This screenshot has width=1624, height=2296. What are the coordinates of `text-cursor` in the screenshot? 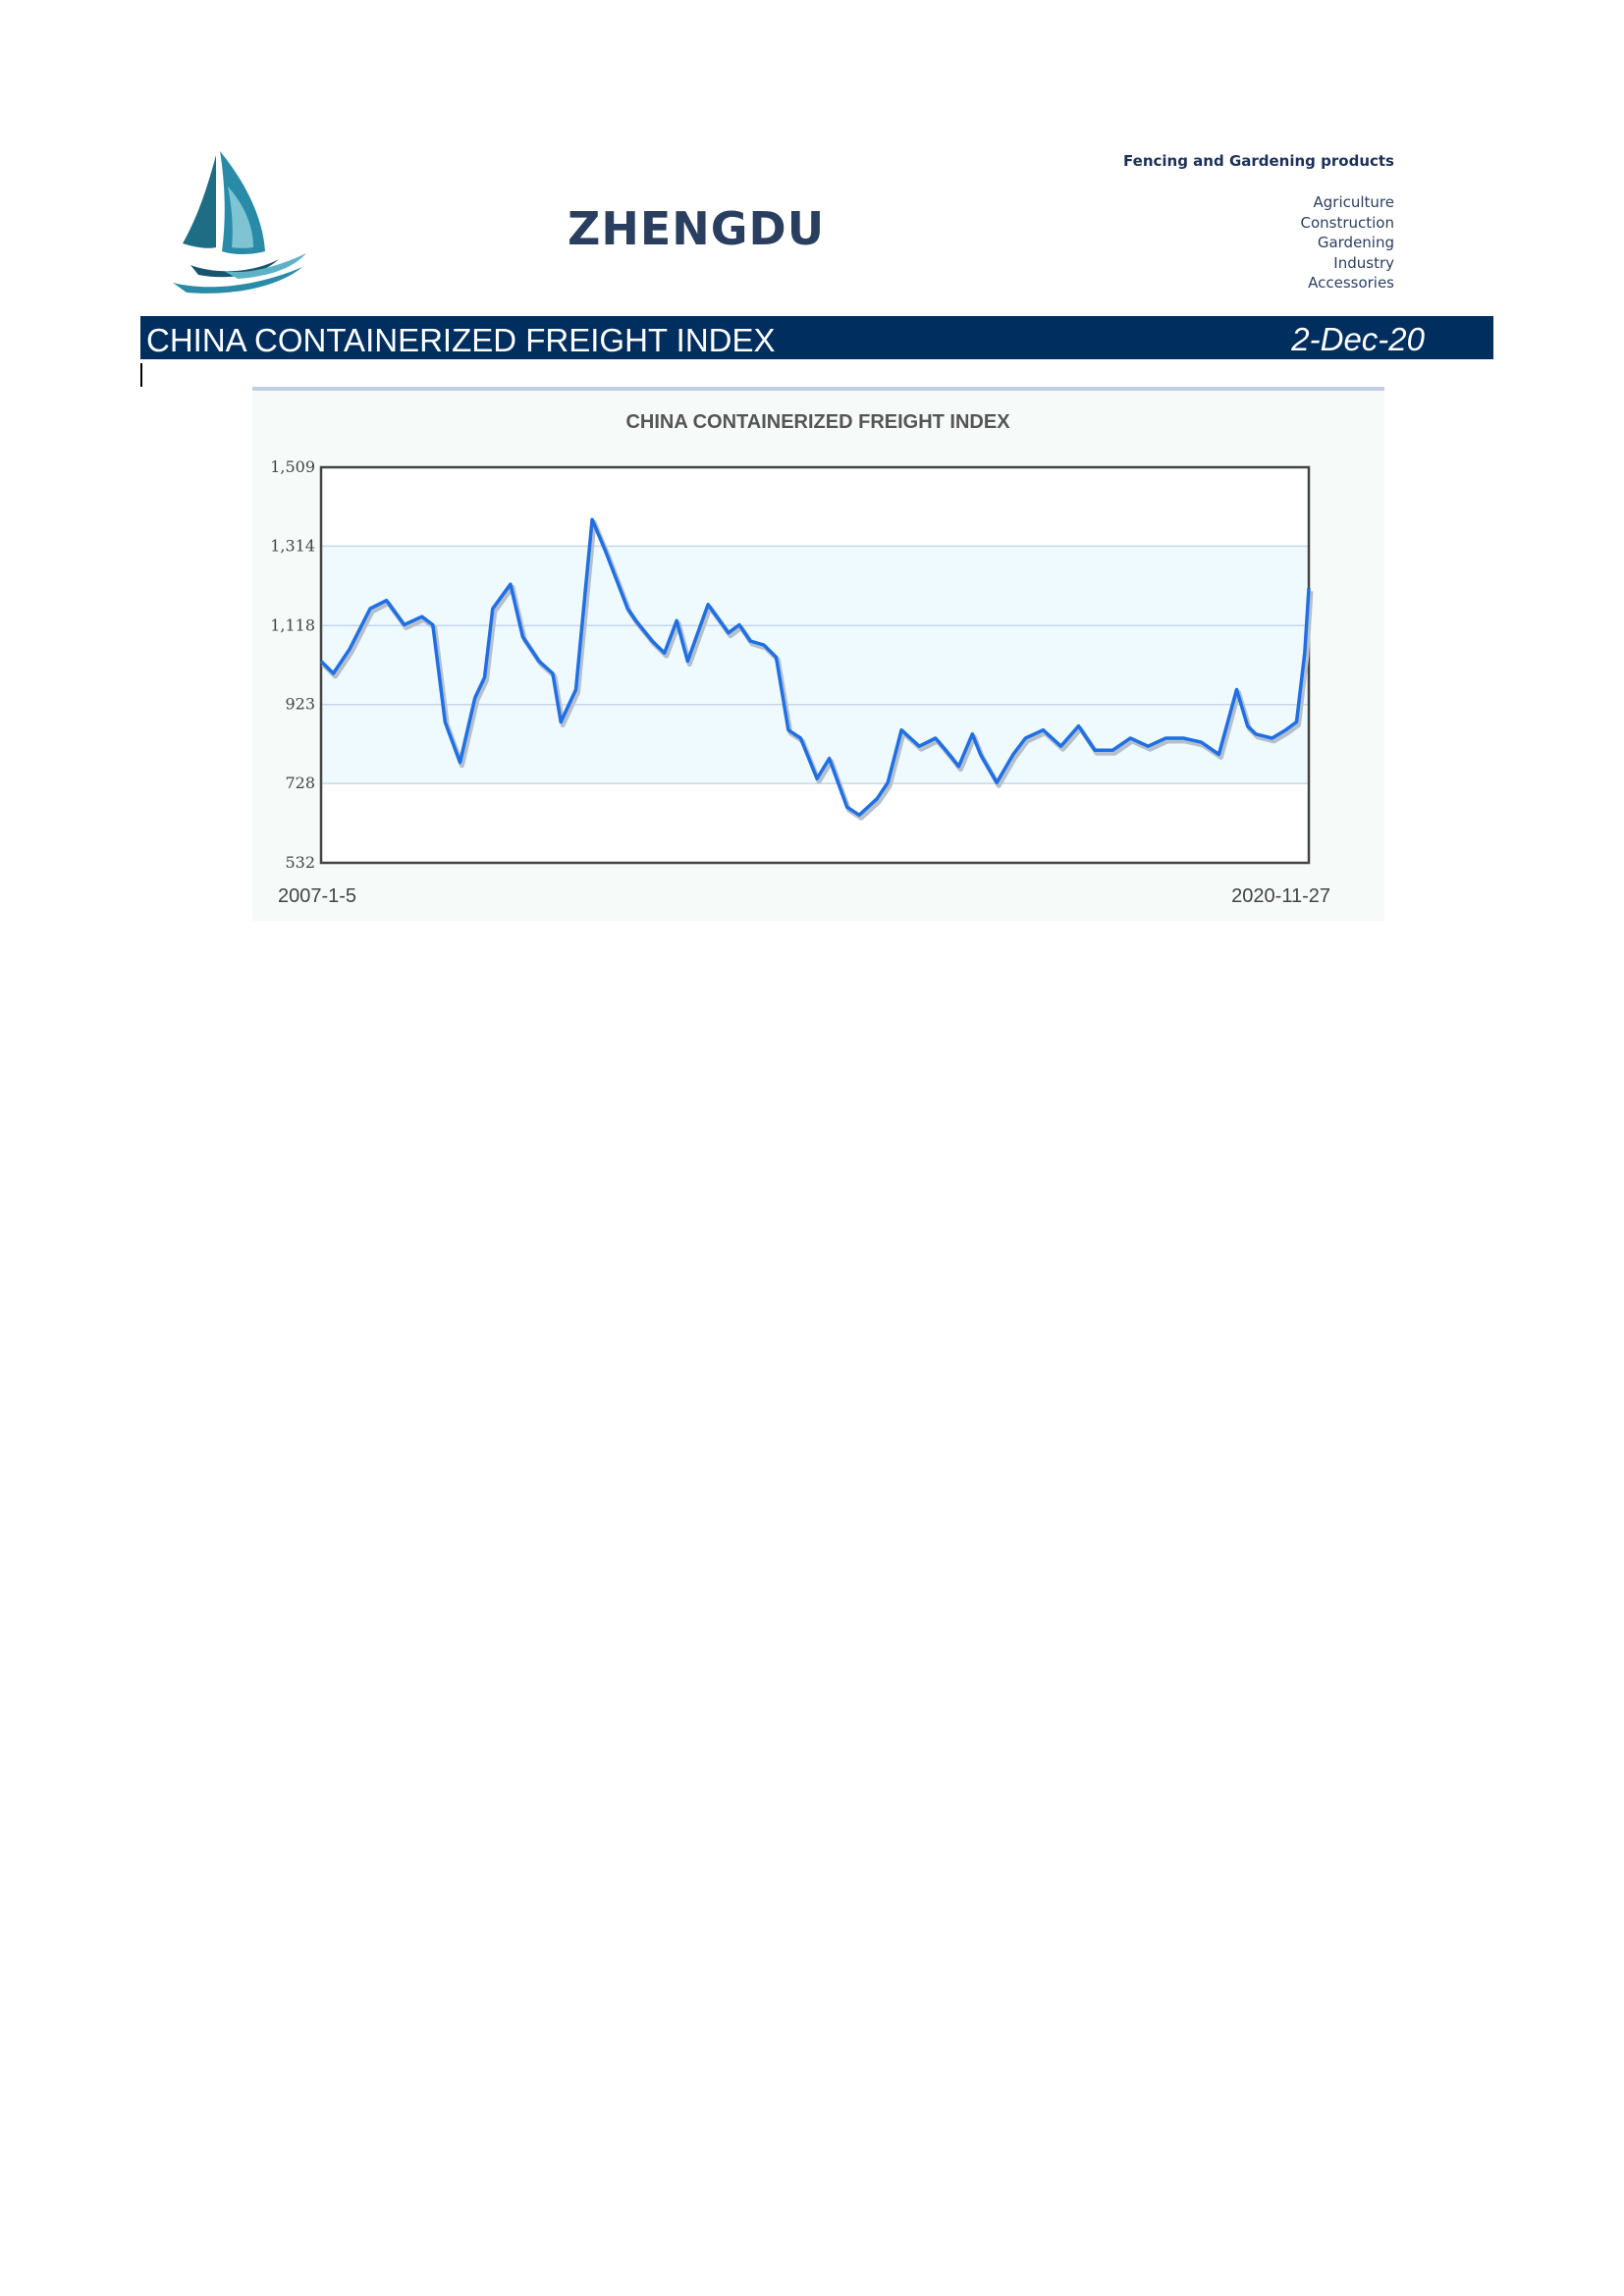 It's located at (141, 375).